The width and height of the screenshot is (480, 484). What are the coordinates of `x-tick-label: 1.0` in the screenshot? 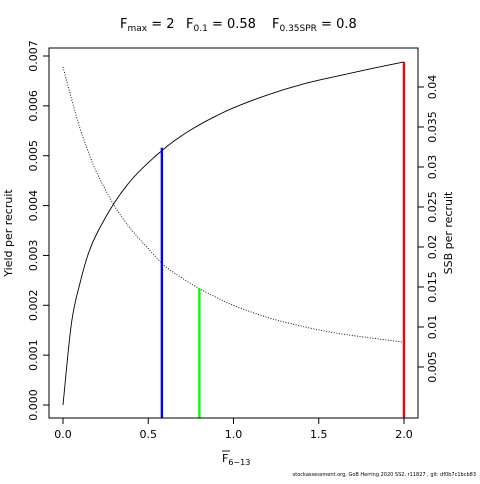 It's located at (234, 434).